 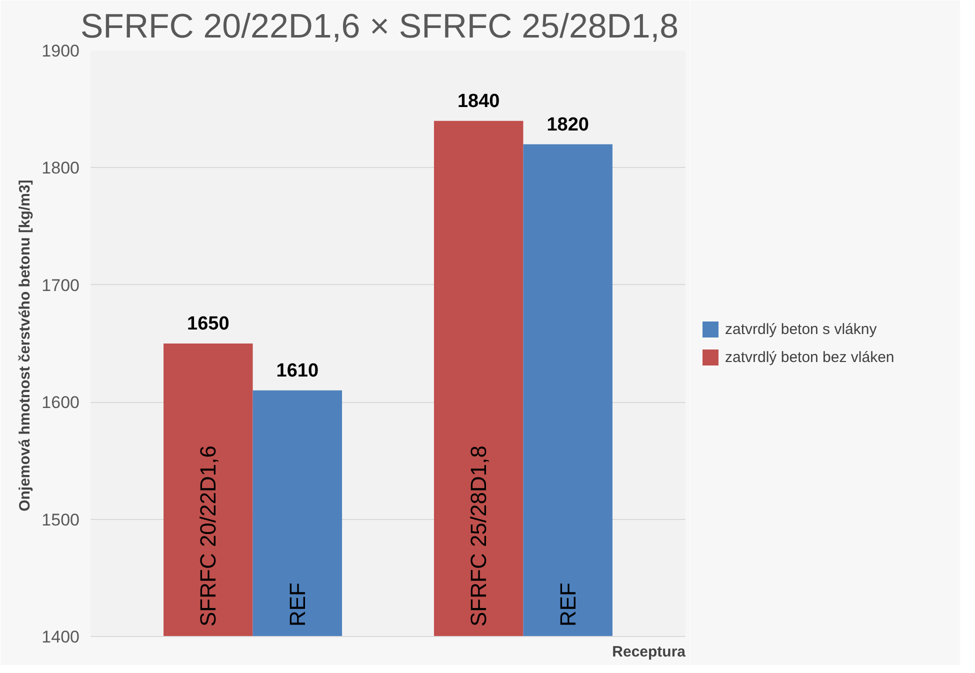 I want to click on data-label: 1650, so click(x=208, y=324).